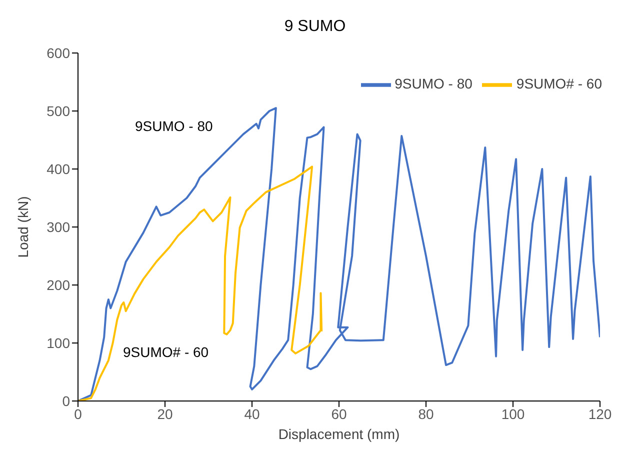 This screenshot has width=630, height=461. Describe the element at coordinates (66, 400) in the screenshot. I see `y-tick-label: 0` at that location.